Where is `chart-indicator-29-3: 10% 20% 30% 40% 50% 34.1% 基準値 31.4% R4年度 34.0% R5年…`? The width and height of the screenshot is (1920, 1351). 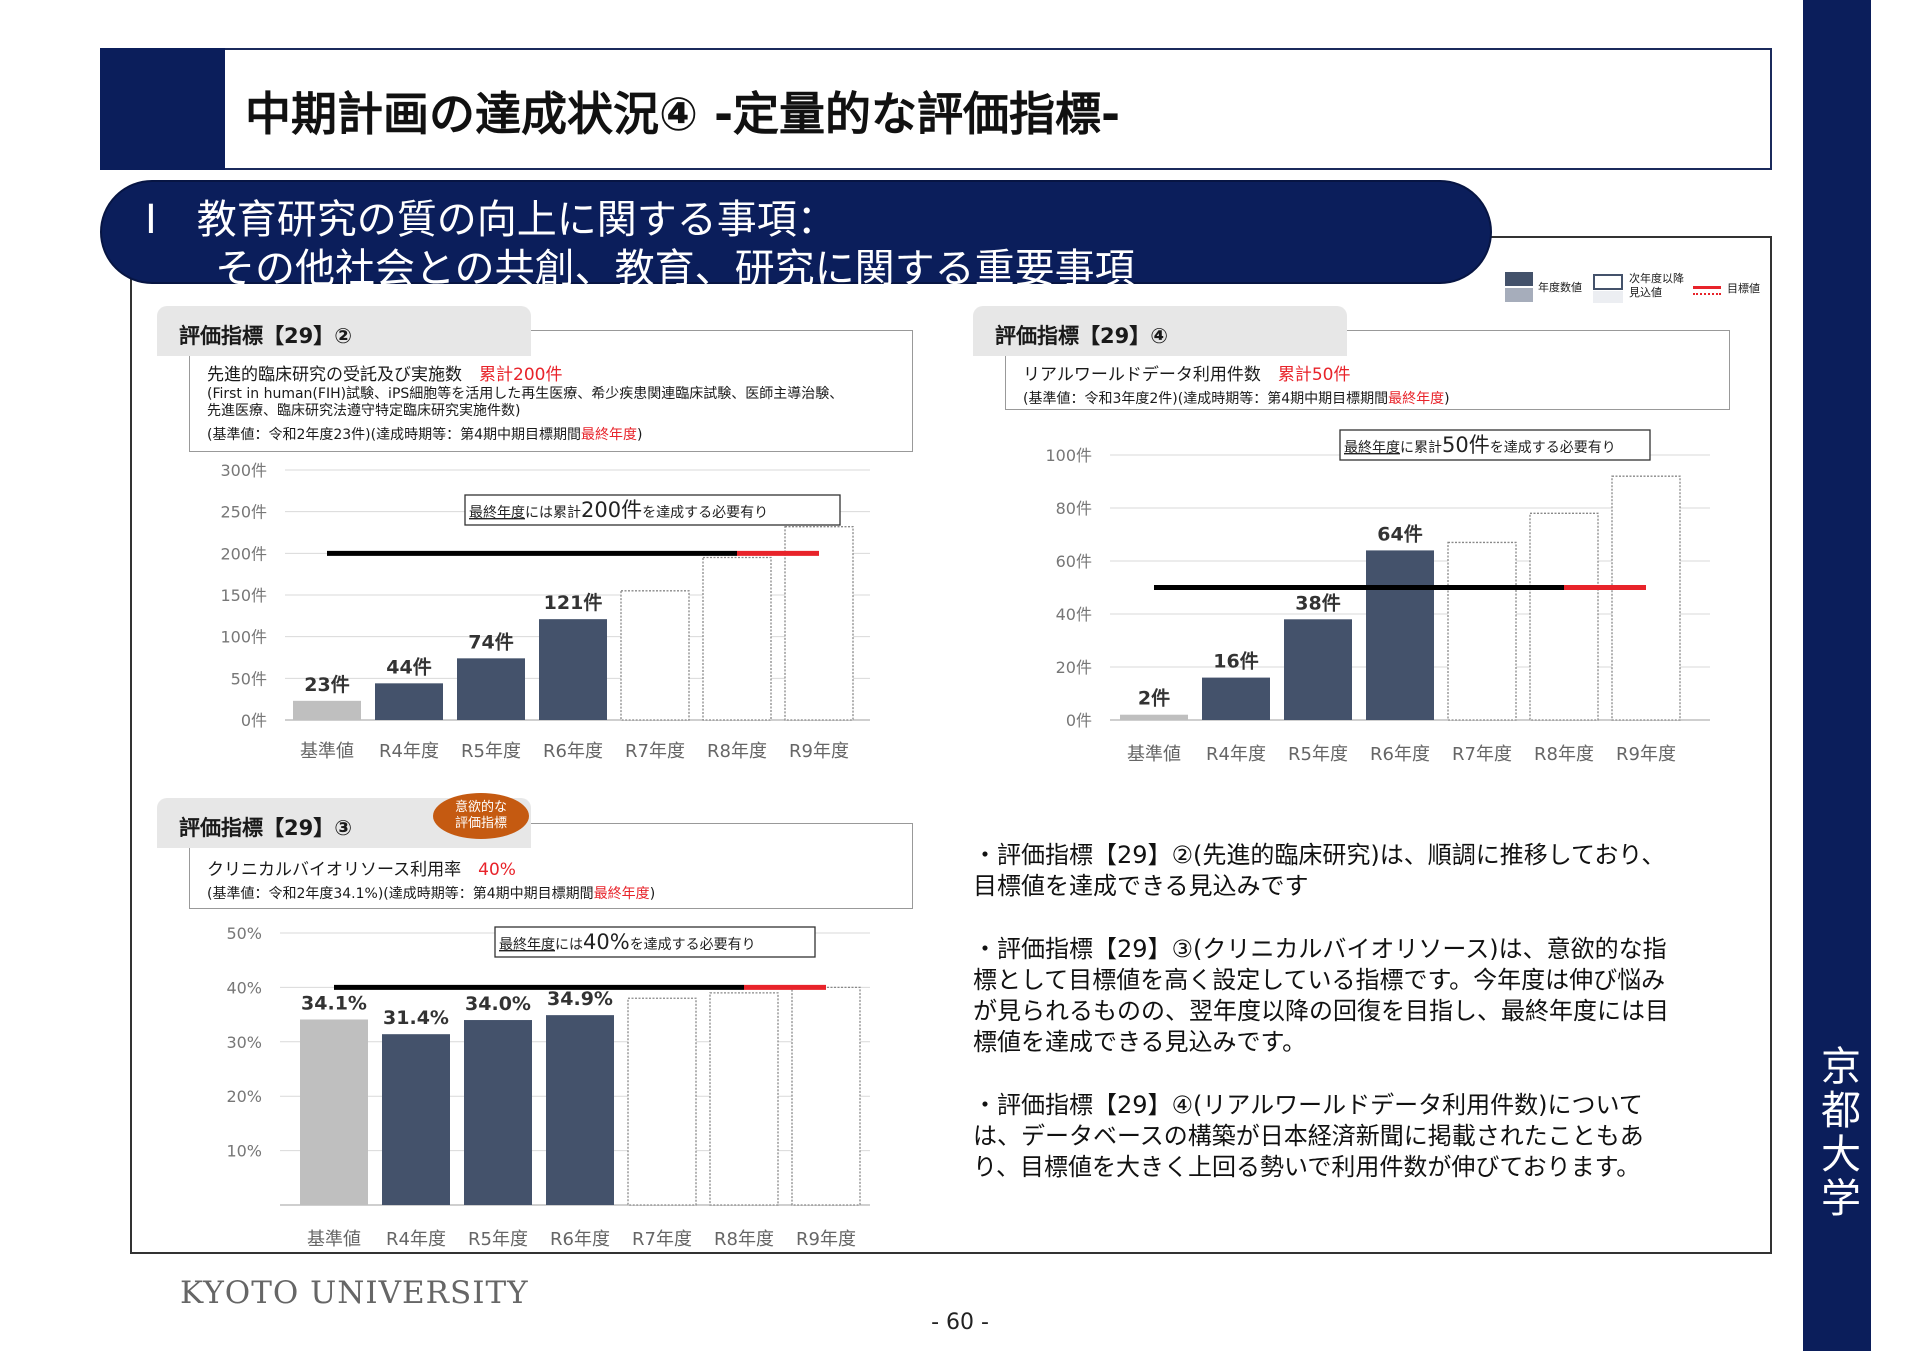
chart-indicator-29-3: 10% 20% 30% 40% 50% 34.1% 基準値 31.4% R4年度 34.0% R5年… is located at coordinates (548, 1087).